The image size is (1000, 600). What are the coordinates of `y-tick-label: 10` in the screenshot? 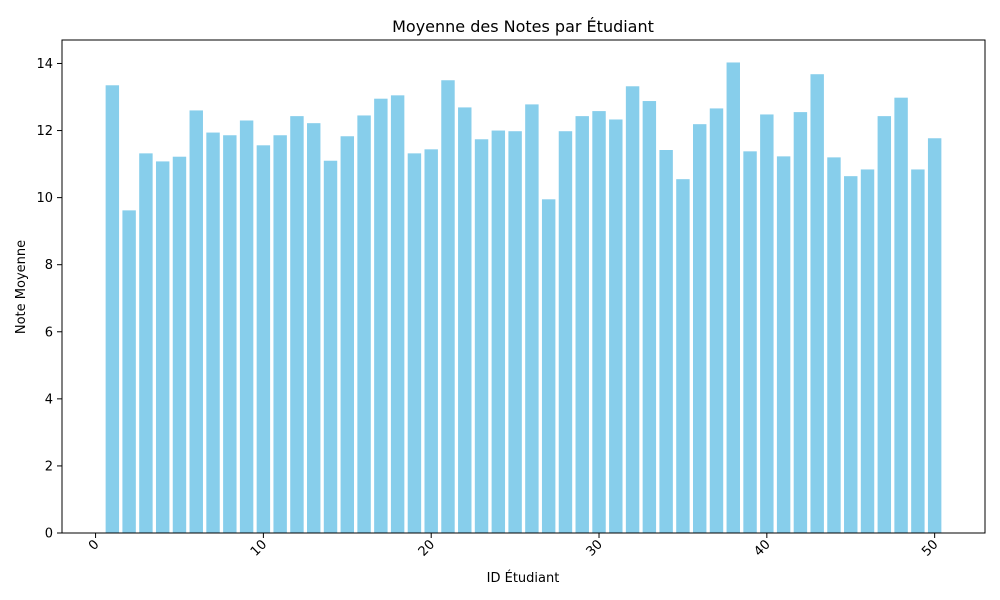 It's located at (44, 198).